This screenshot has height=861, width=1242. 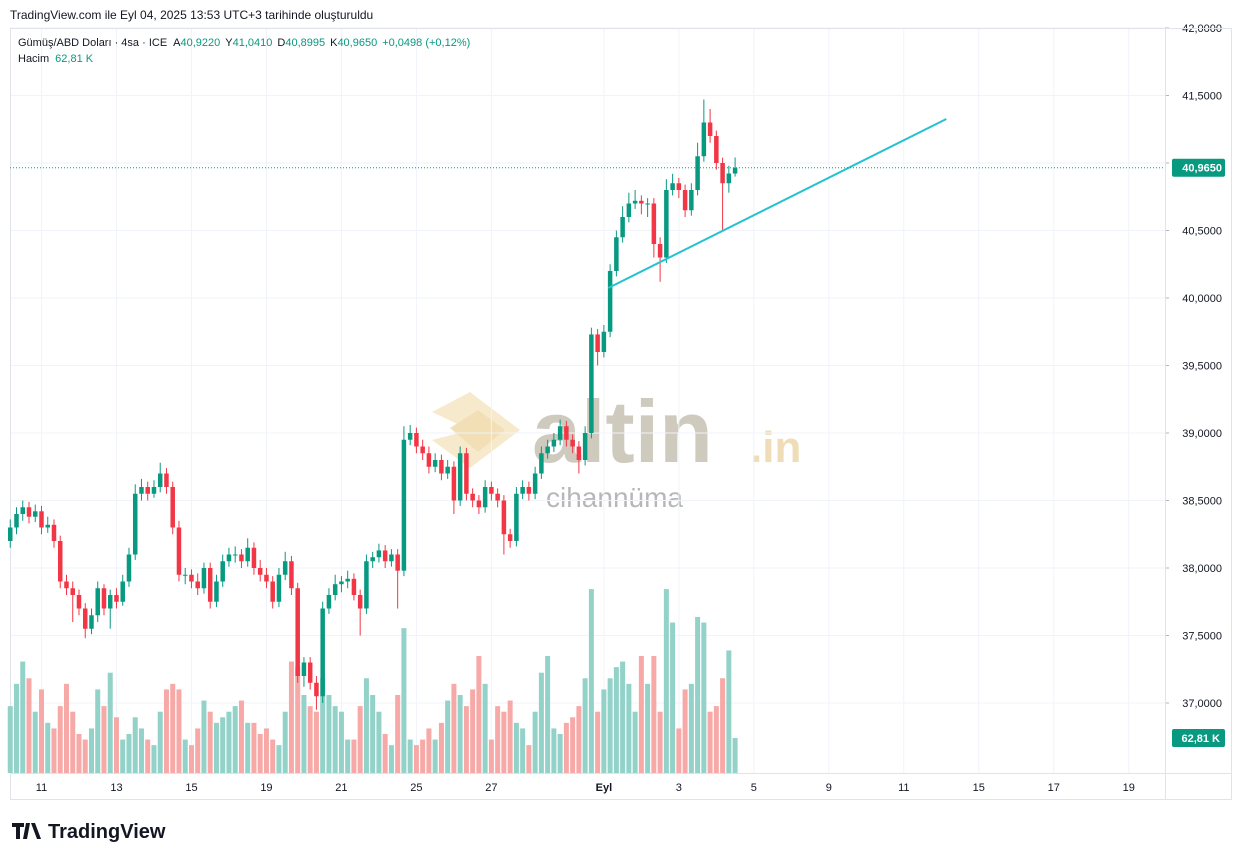 What do you see at coordinates (305, 43) in the screenshot?
I see `legend-value: 40,8995` at bounding box center [305, 43].